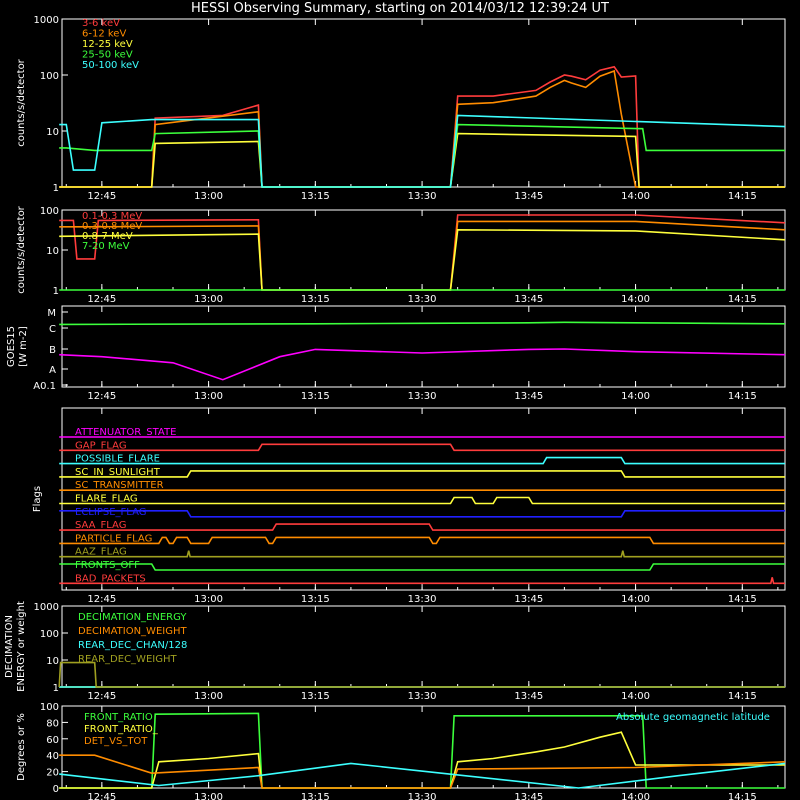  Describe the element at coordinates (315, 396) in the screenshot. I see `goes-panel-xtick-label: 13:15` at that location.